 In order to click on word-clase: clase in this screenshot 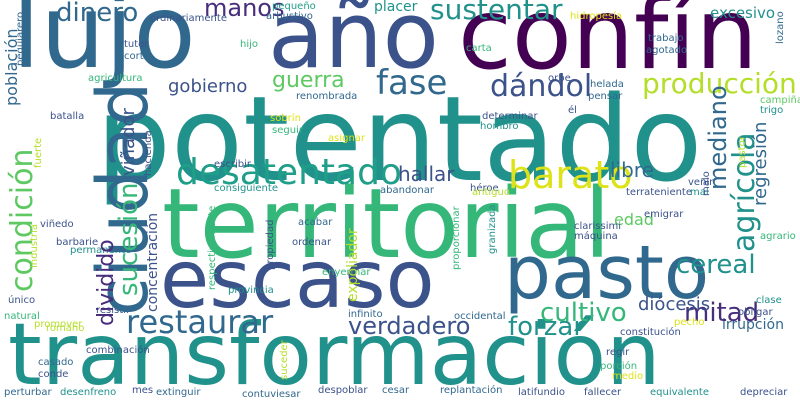, I will do `click(769, 300)`.